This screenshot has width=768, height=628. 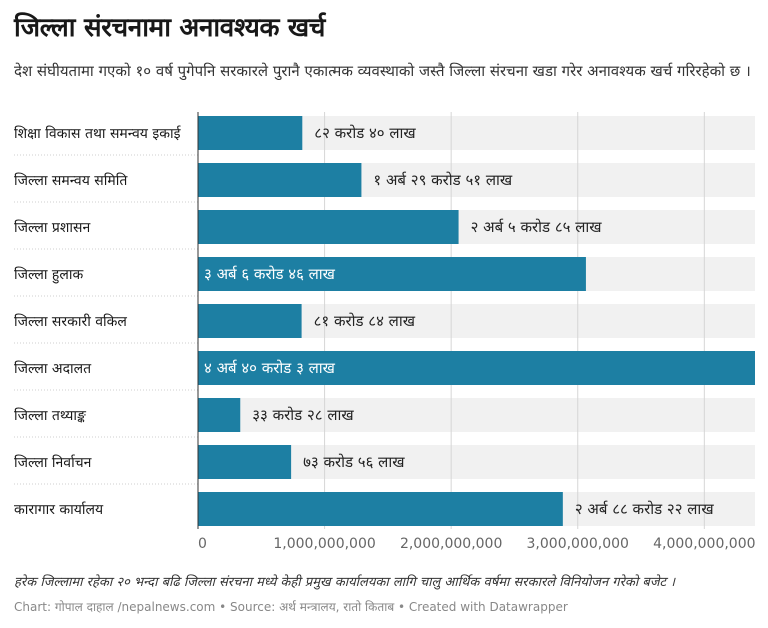 What do you see at coordinates (59, 509) in the screenshot?
I see `category-label: कारागार कार्यालय` at bounding box center [59, 509].